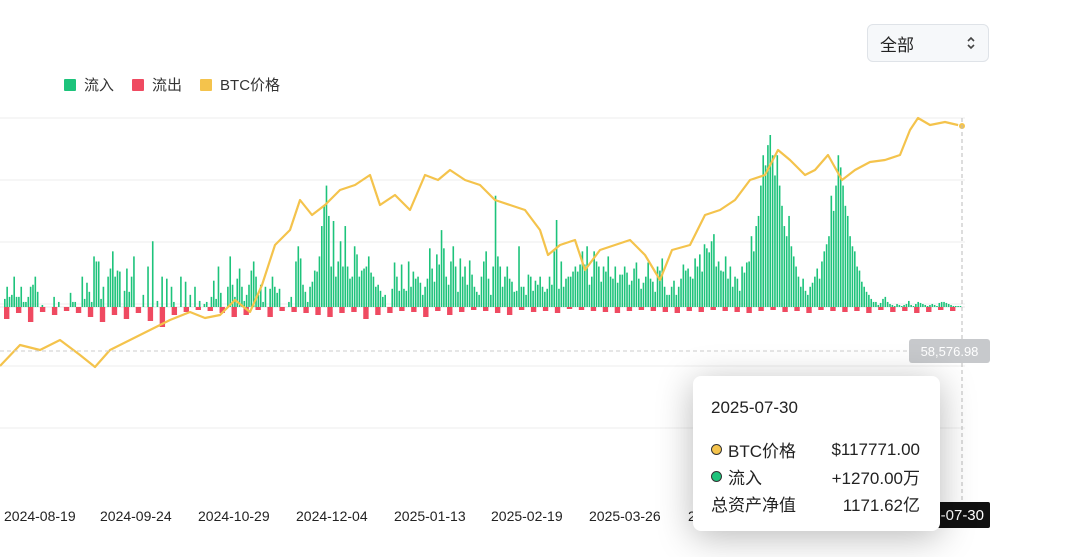  Describe the element at coordinates (928, 43) in the screenshot. I see `range-select: 全部` at that location.